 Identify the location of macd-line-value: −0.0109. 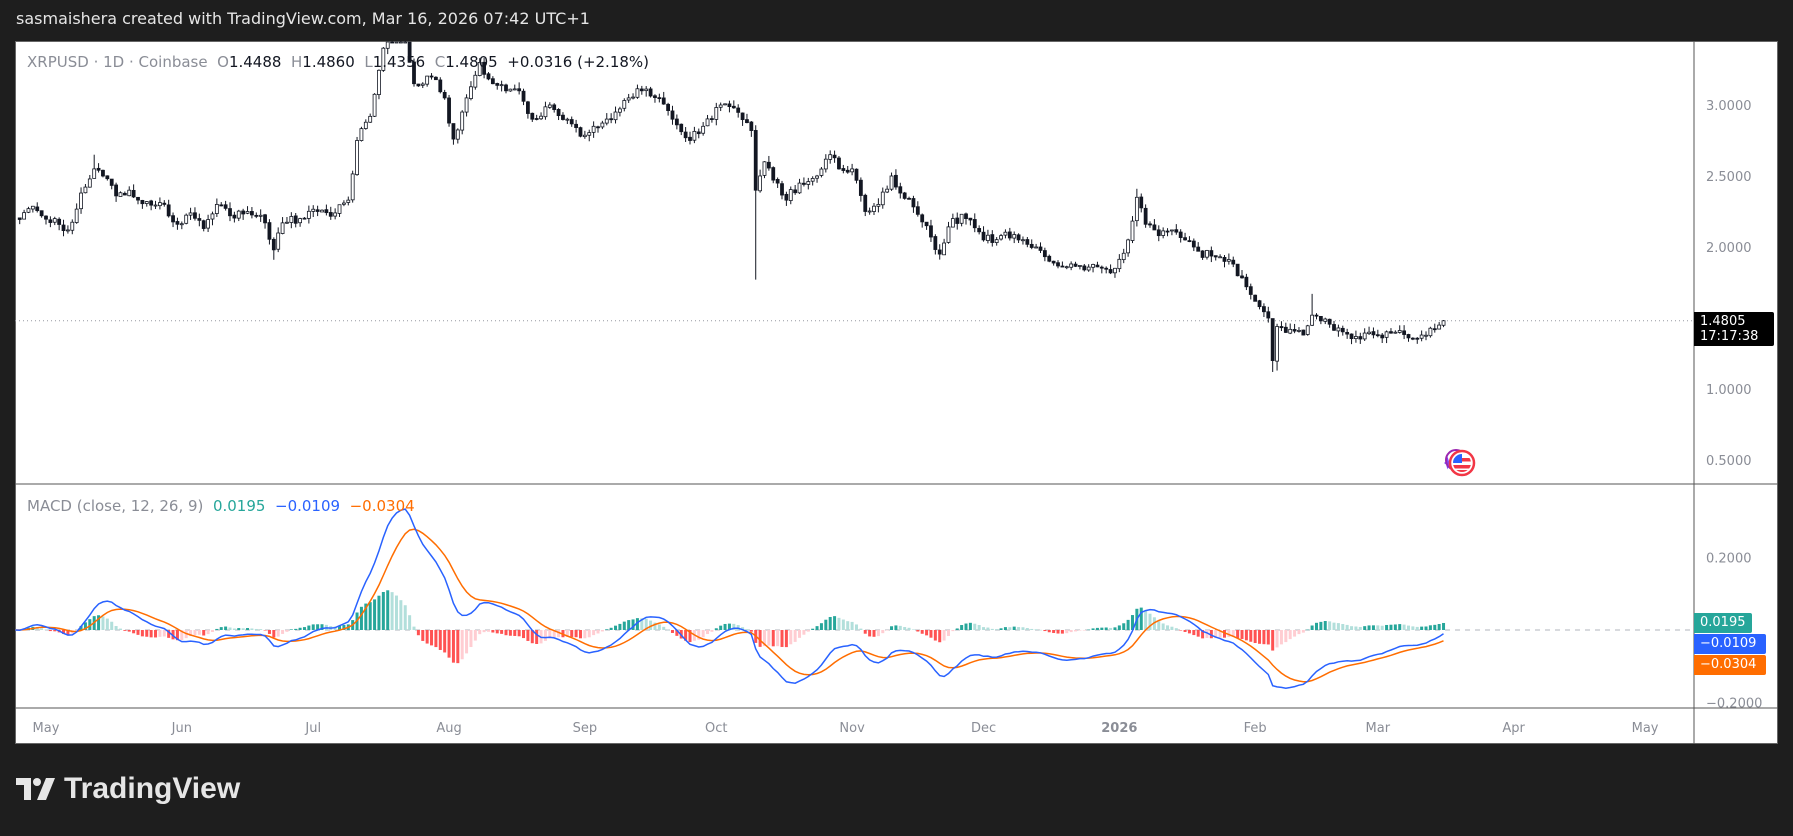
(308, 506).